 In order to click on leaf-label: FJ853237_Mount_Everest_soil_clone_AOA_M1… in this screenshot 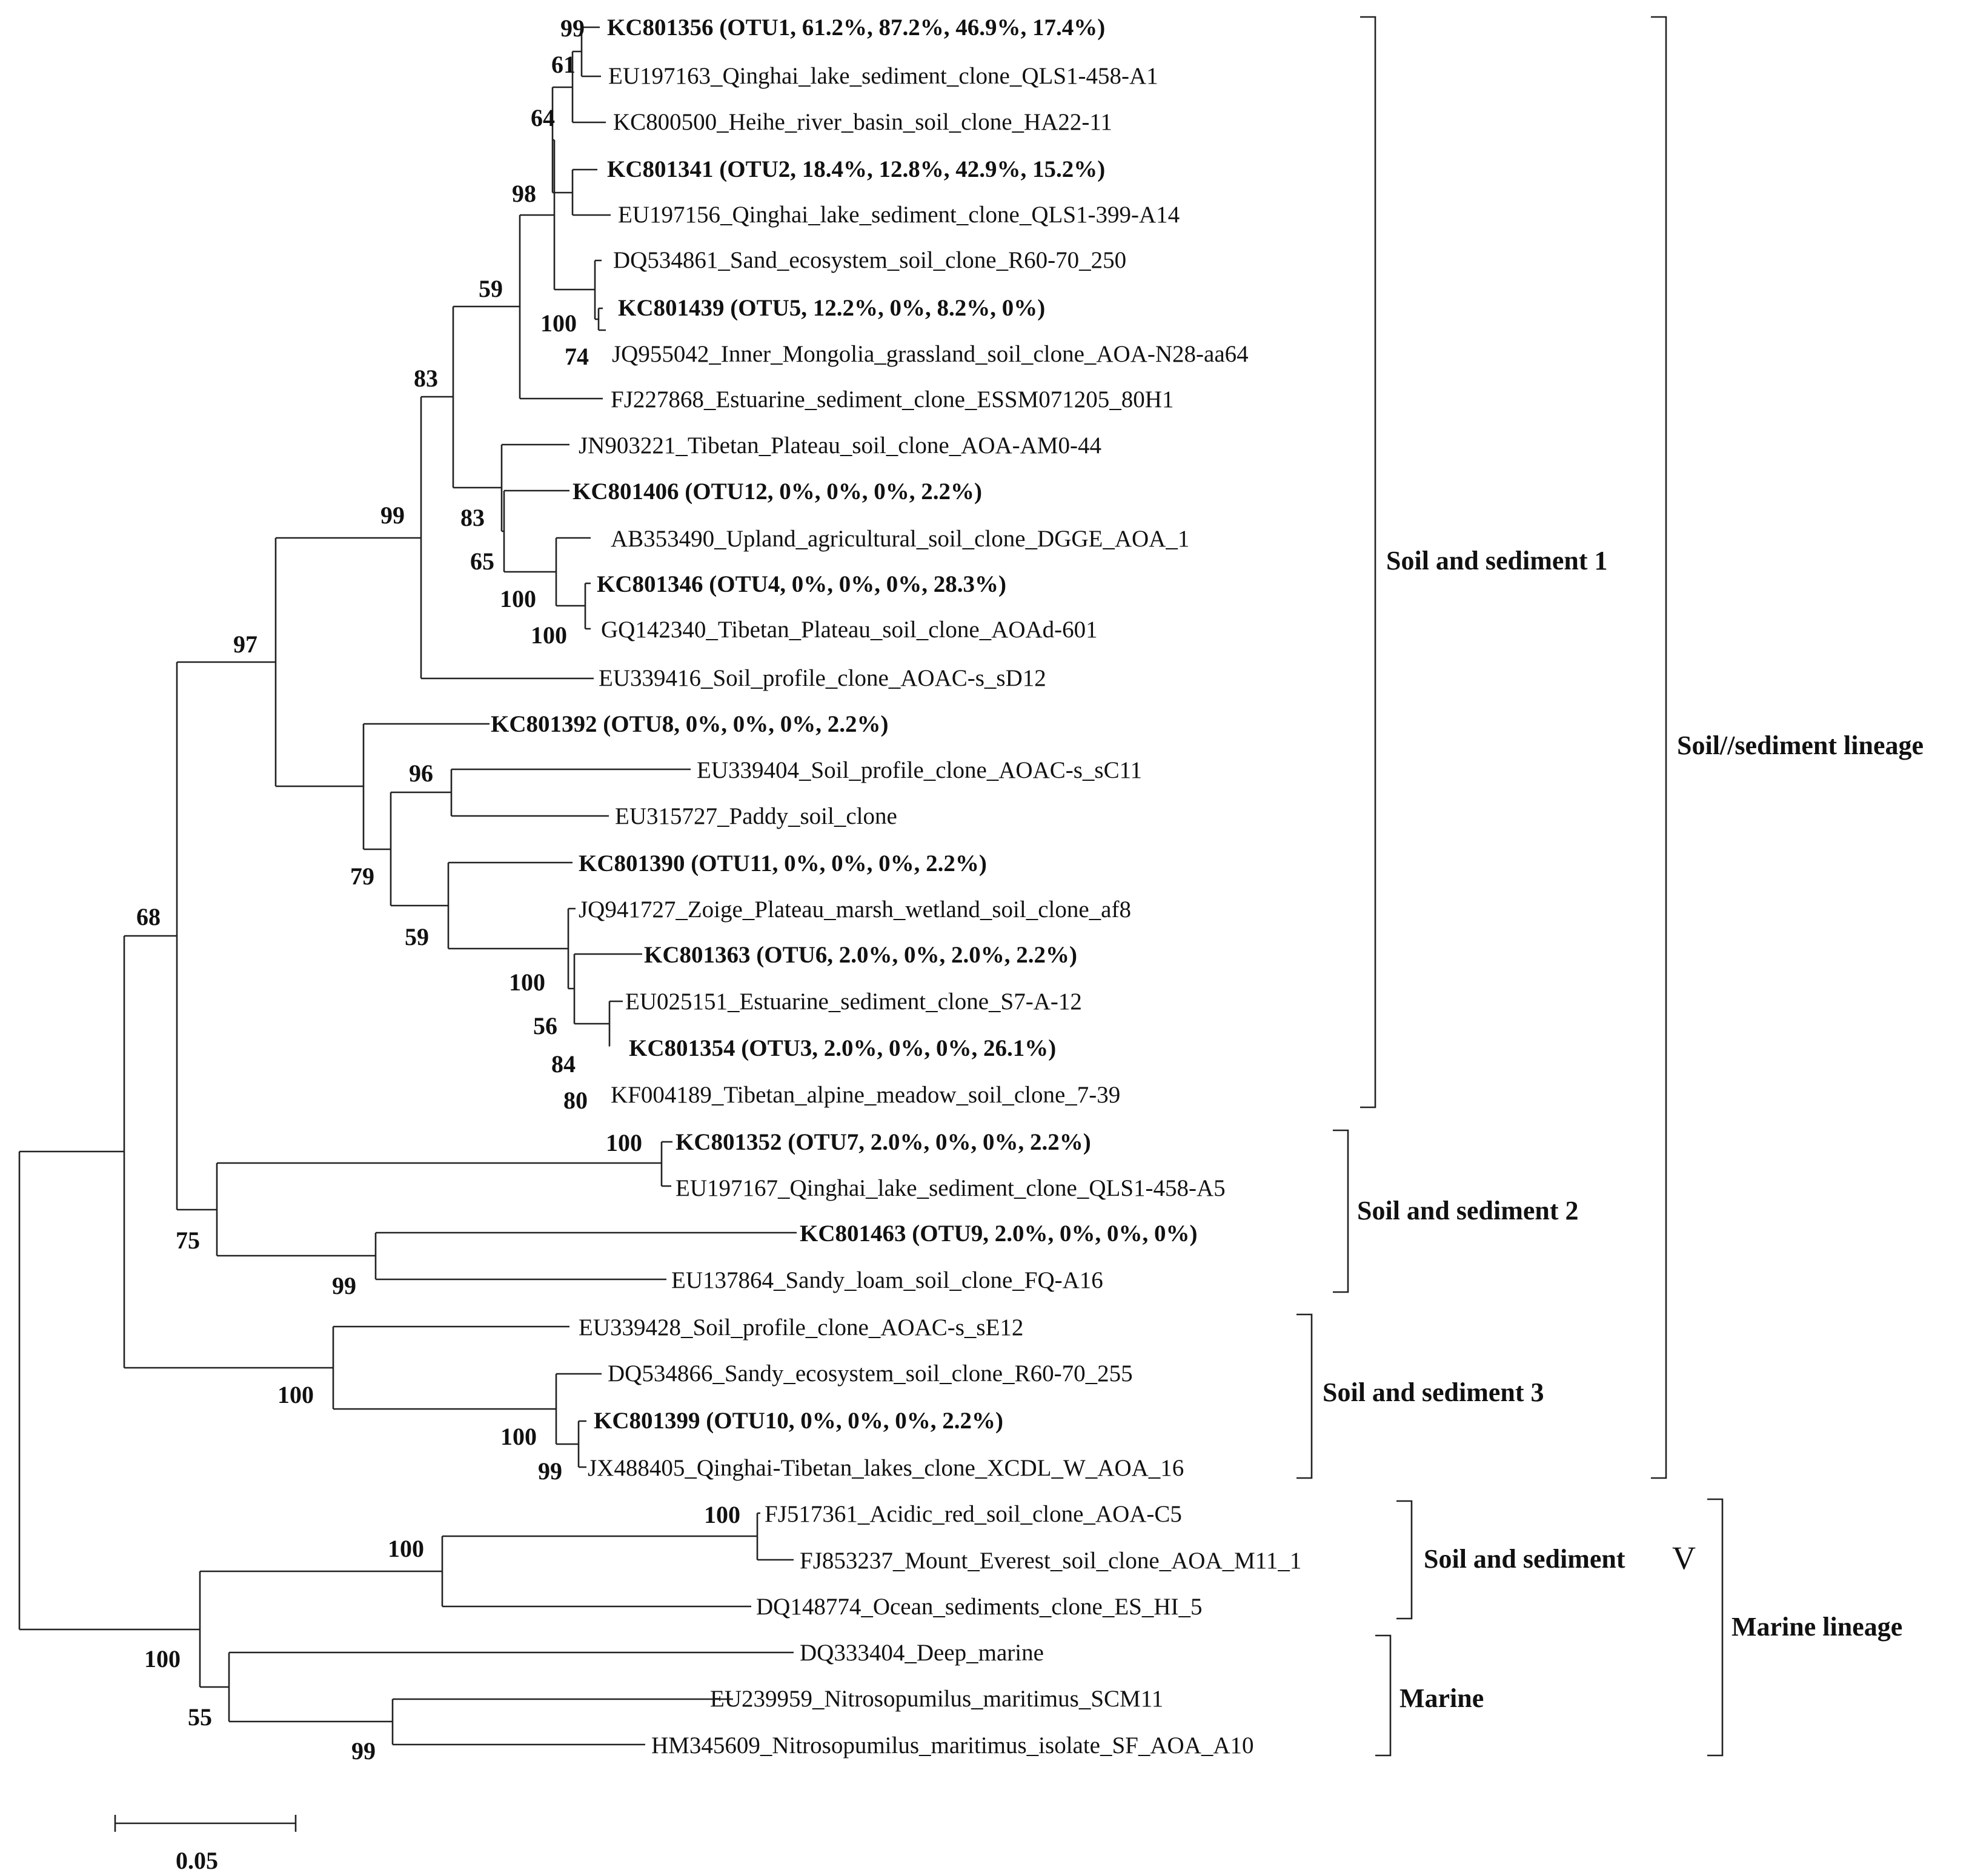, I will do `click(1050, 1561)`.